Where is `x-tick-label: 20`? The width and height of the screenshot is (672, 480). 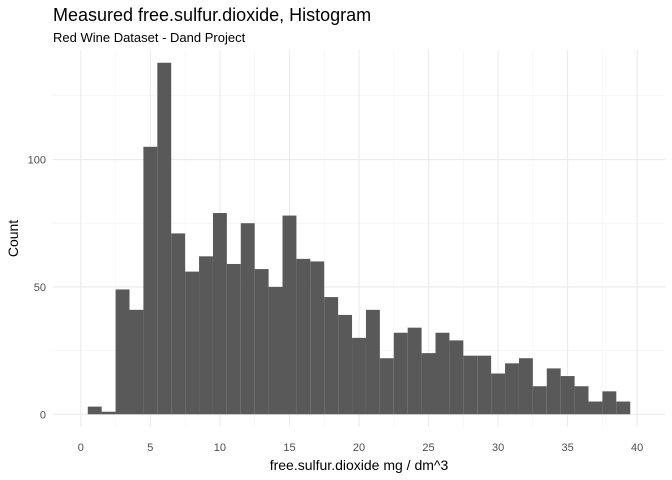
x-tick-label: 20 is located at coordinates (359, 448).